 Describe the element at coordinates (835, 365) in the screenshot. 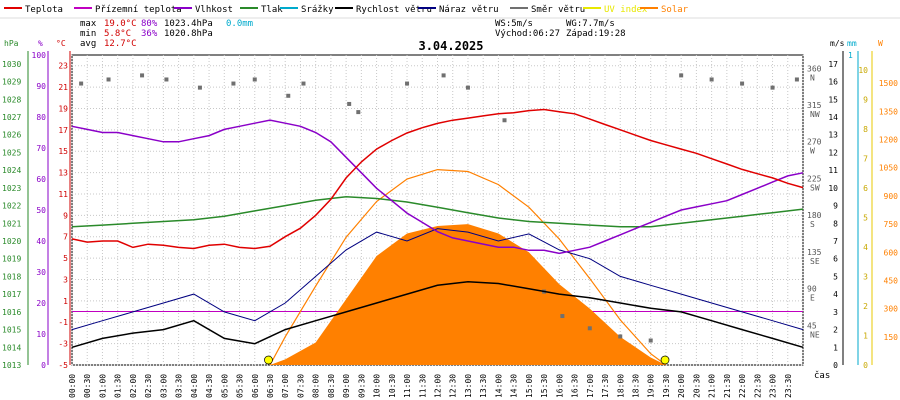

I see `ms-tick: 0` at that location.